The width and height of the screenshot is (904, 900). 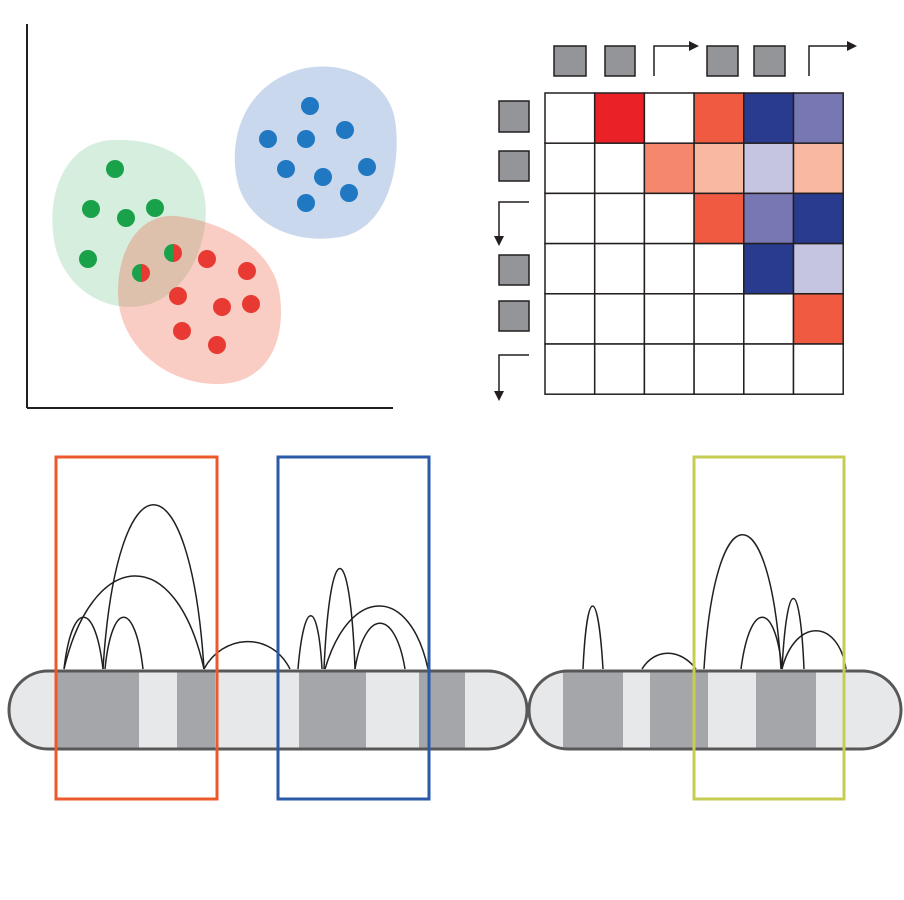 I want to click on blue-points, so click(x=317, y=154).